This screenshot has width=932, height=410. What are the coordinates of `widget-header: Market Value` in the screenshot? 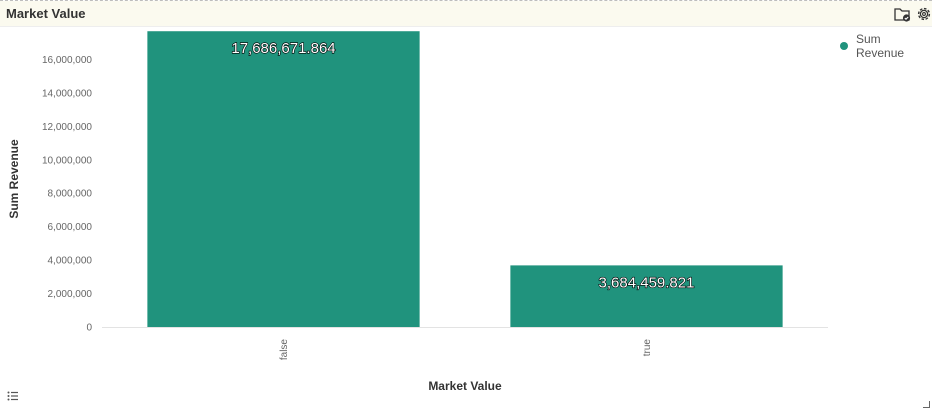 It's located at (466, 14).